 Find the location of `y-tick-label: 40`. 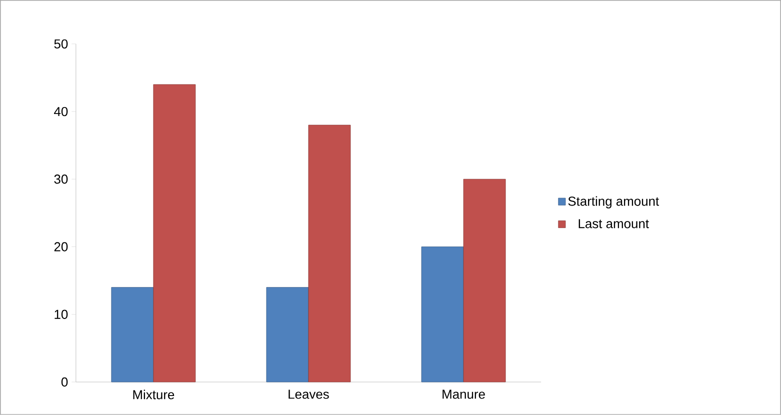

y-tick-label: 40 is located at coordinates (61, 111).